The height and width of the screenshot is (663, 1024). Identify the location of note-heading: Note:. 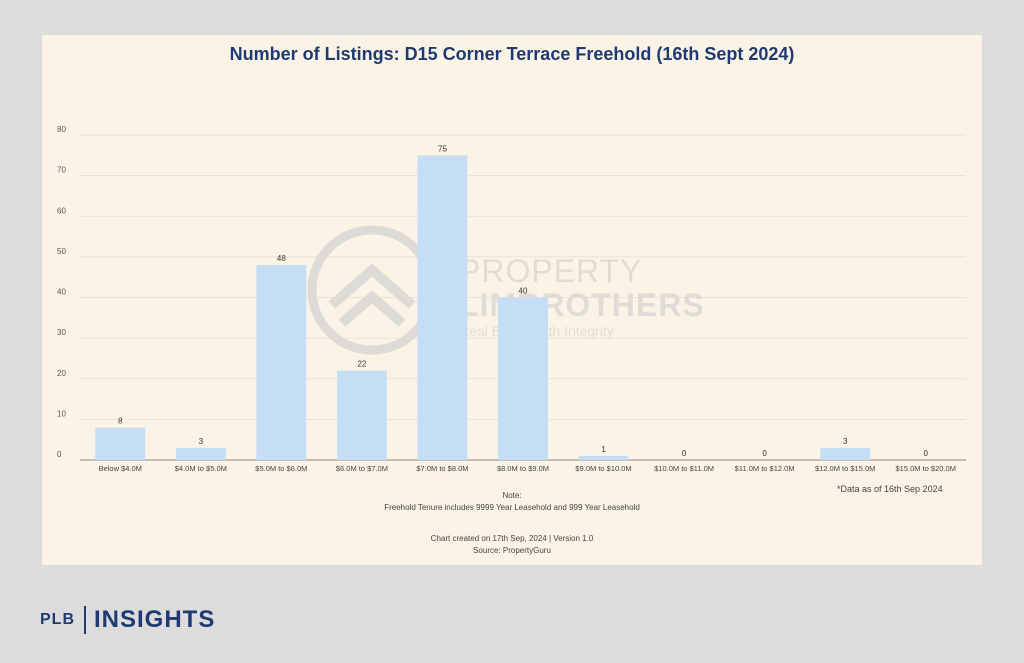
(512, 495).